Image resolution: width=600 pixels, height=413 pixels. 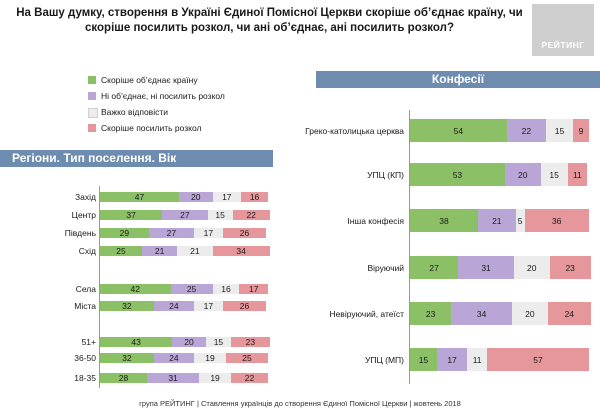 I want to click on legend-label-split: Скоріше посилить розкол, so click(x=151, y=128).